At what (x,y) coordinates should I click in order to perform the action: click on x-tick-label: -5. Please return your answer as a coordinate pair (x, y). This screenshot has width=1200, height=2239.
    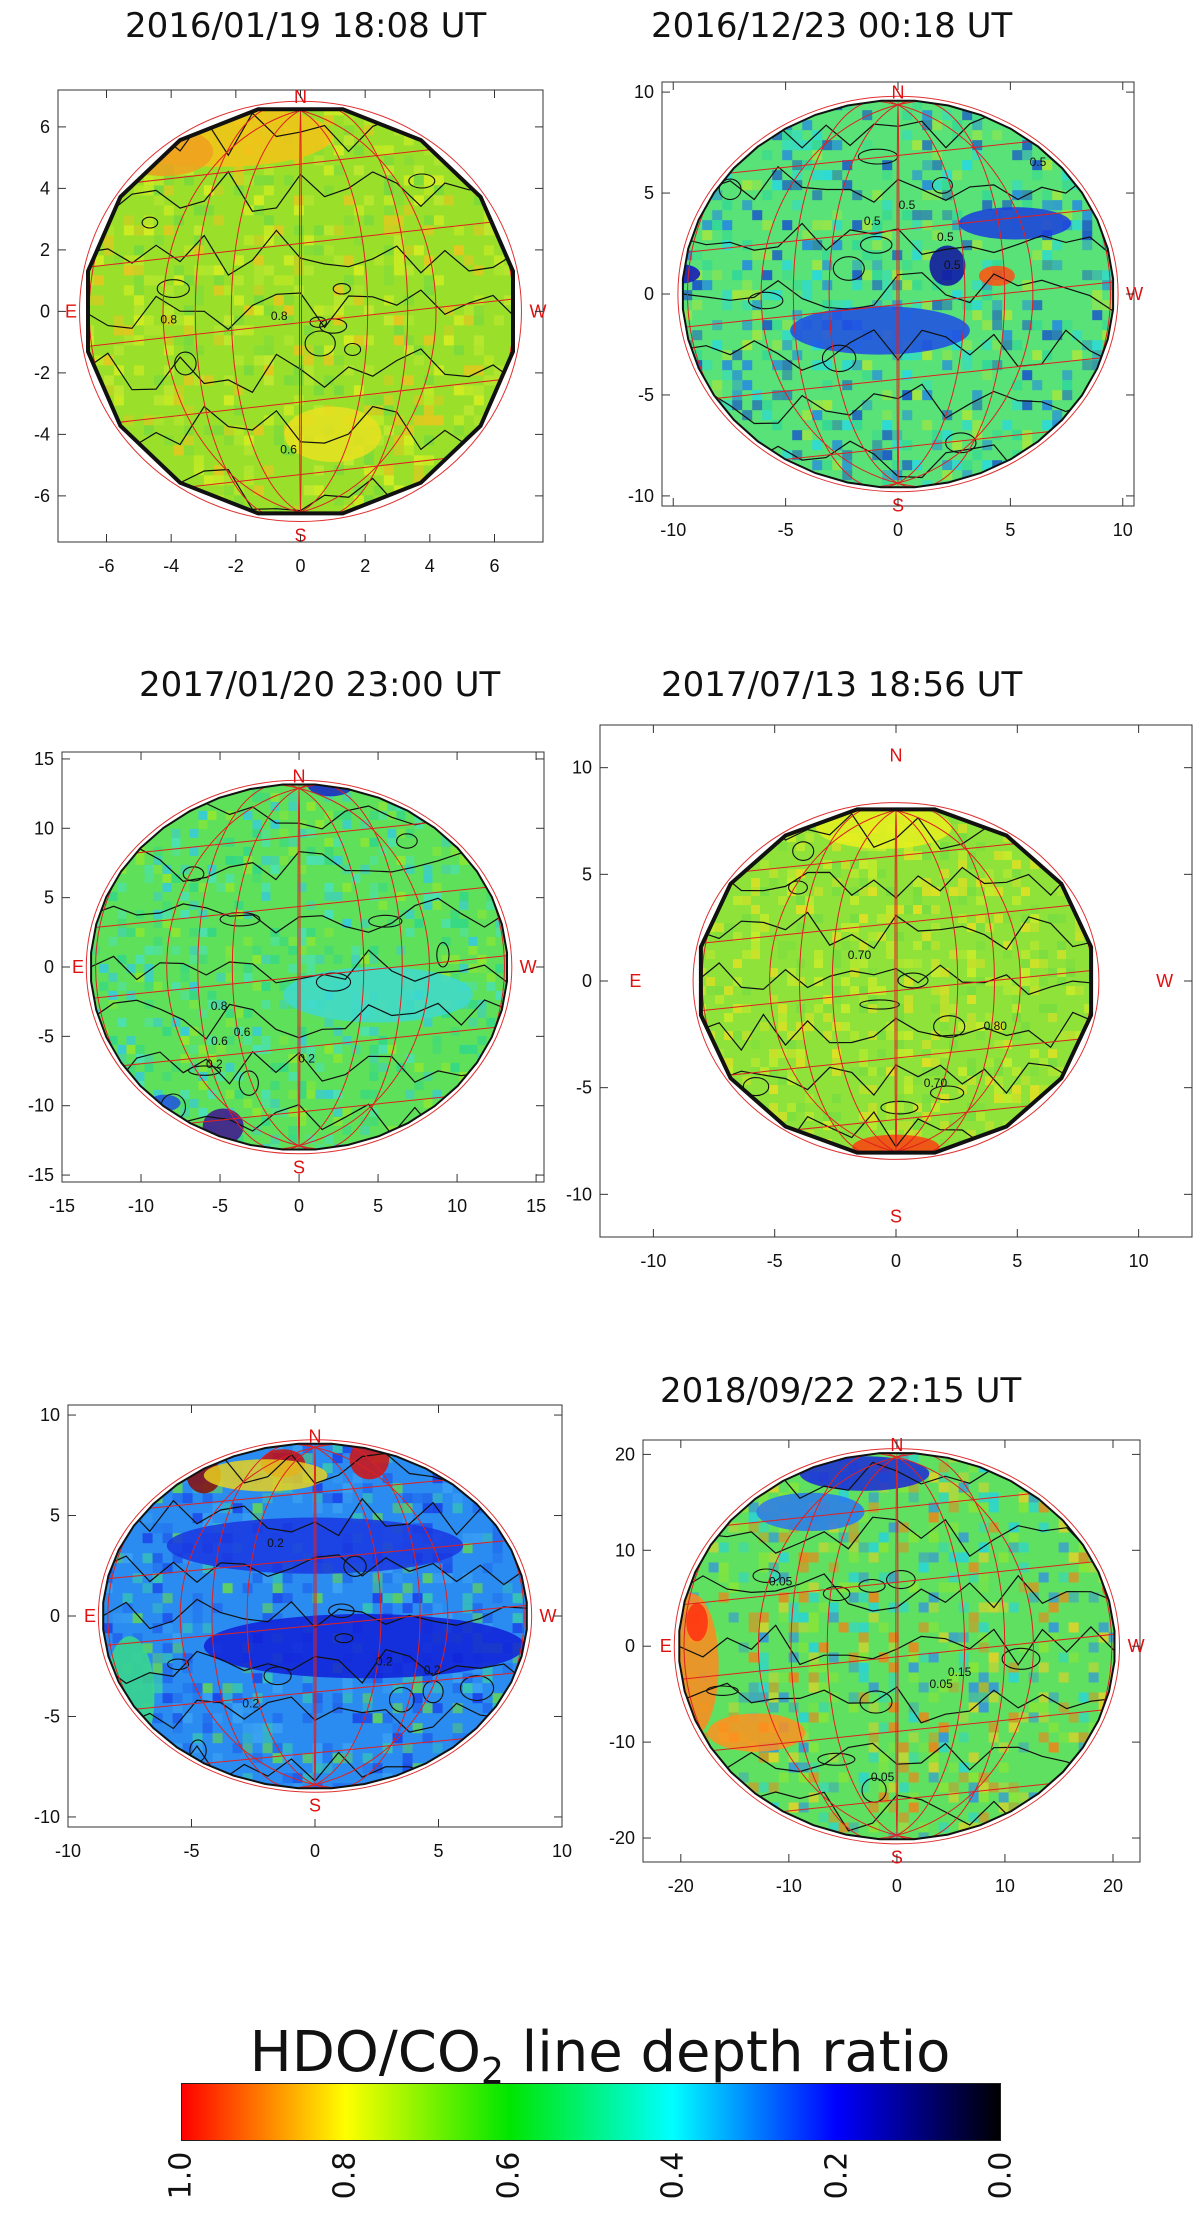
    Looking at the image, I should click on (191, 1851).